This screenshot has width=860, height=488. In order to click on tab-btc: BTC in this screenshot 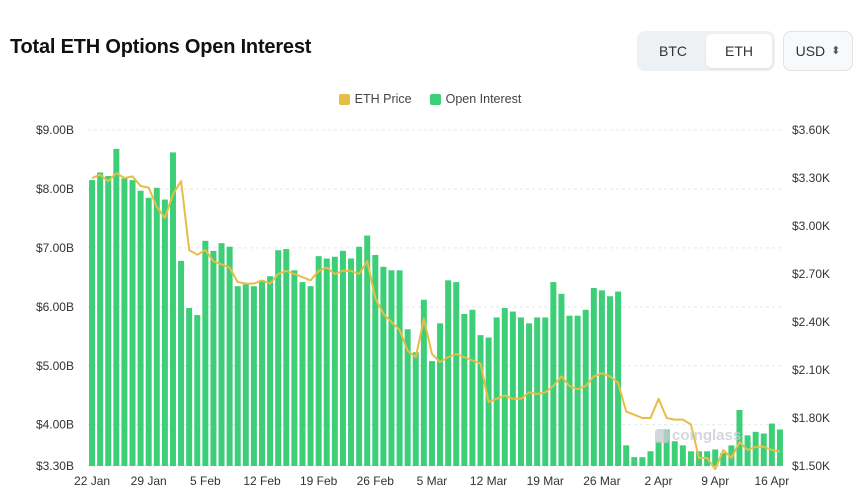, I will do `click(673, 51)`.